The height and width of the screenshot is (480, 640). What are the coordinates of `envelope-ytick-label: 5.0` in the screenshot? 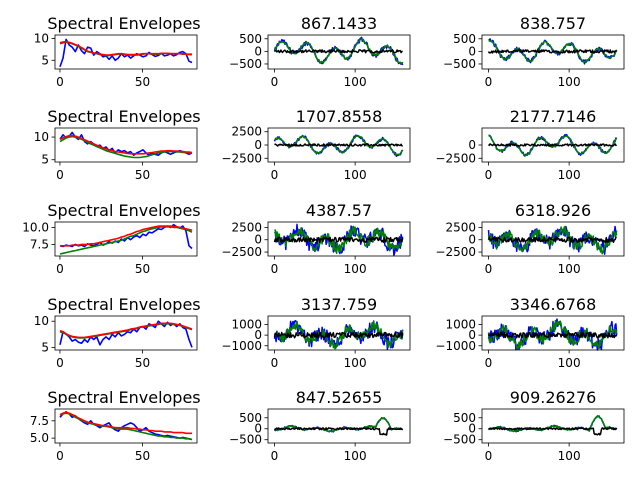 It's located at (39, 438).